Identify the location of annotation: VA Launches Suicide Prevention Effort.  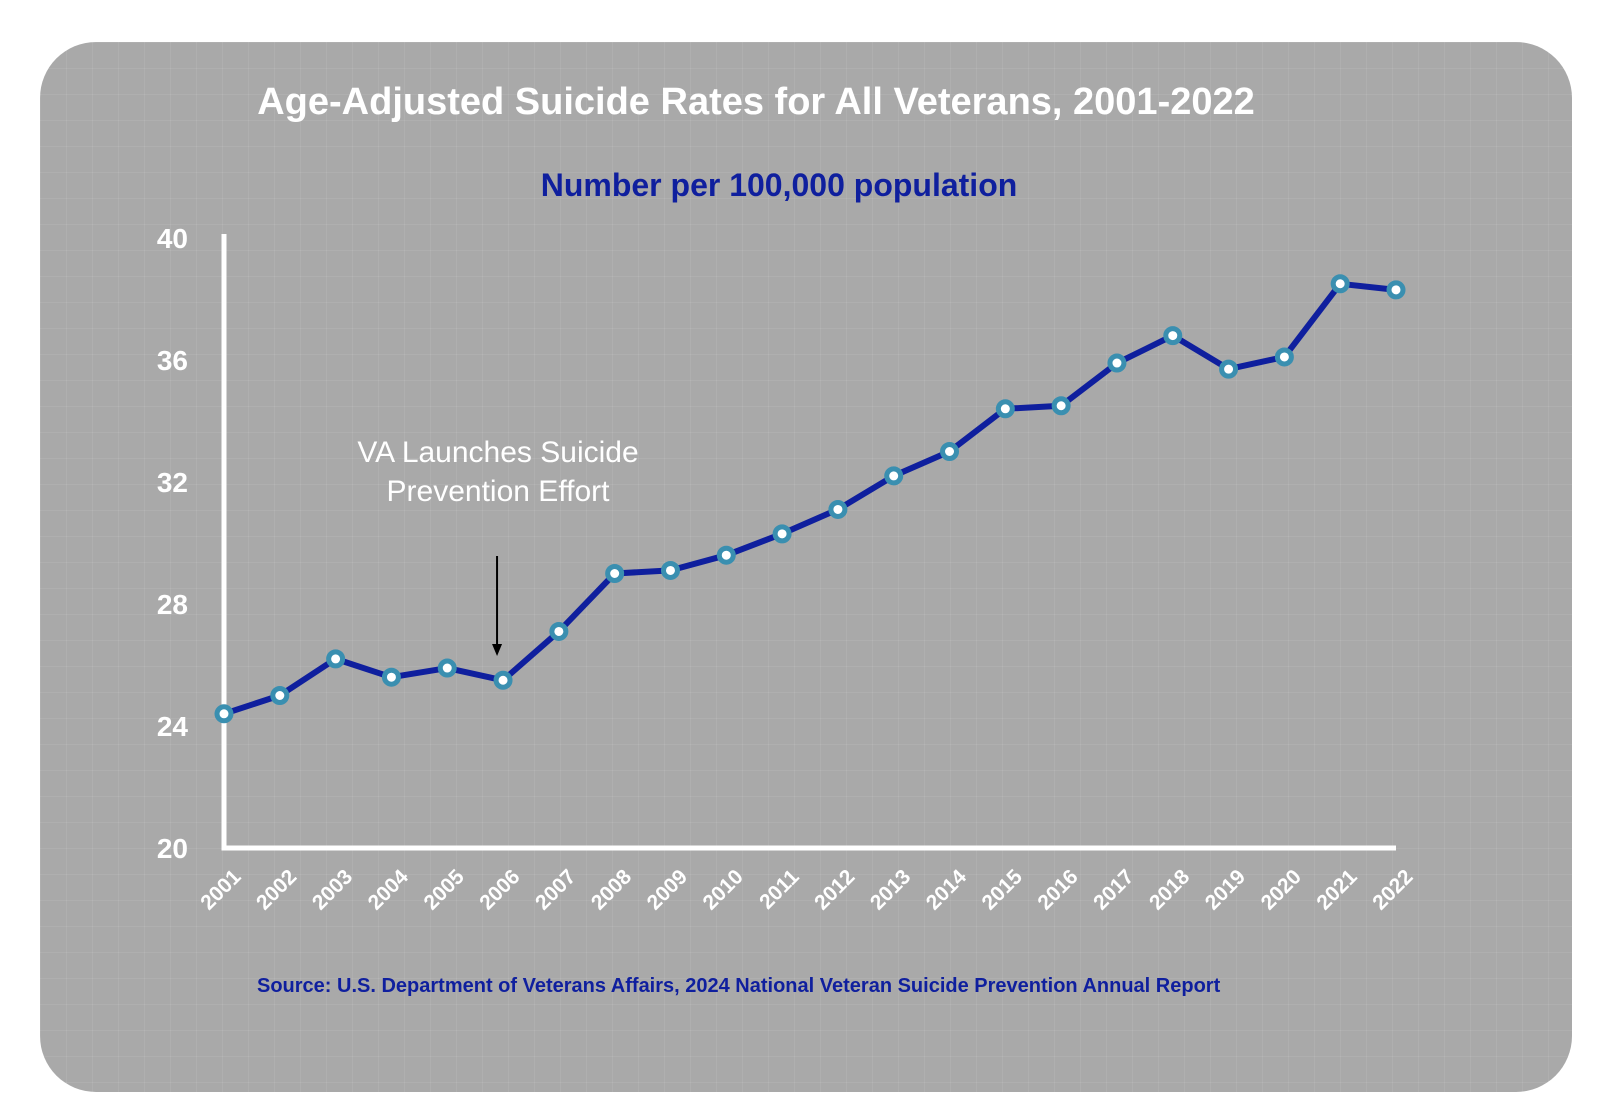
(497, 472).